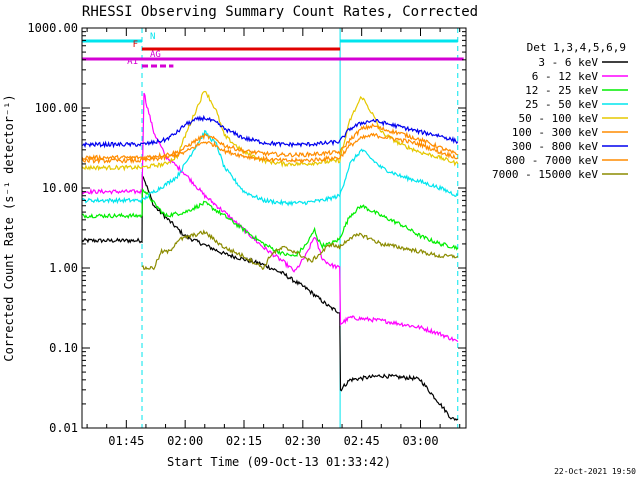 Image resolution: width=640 pixels, height=480 pixels. What do you see at coordinates (63, 428) in the screenshot?
I see `y-tick-label: 0.01` at bounding box center [63, 428].